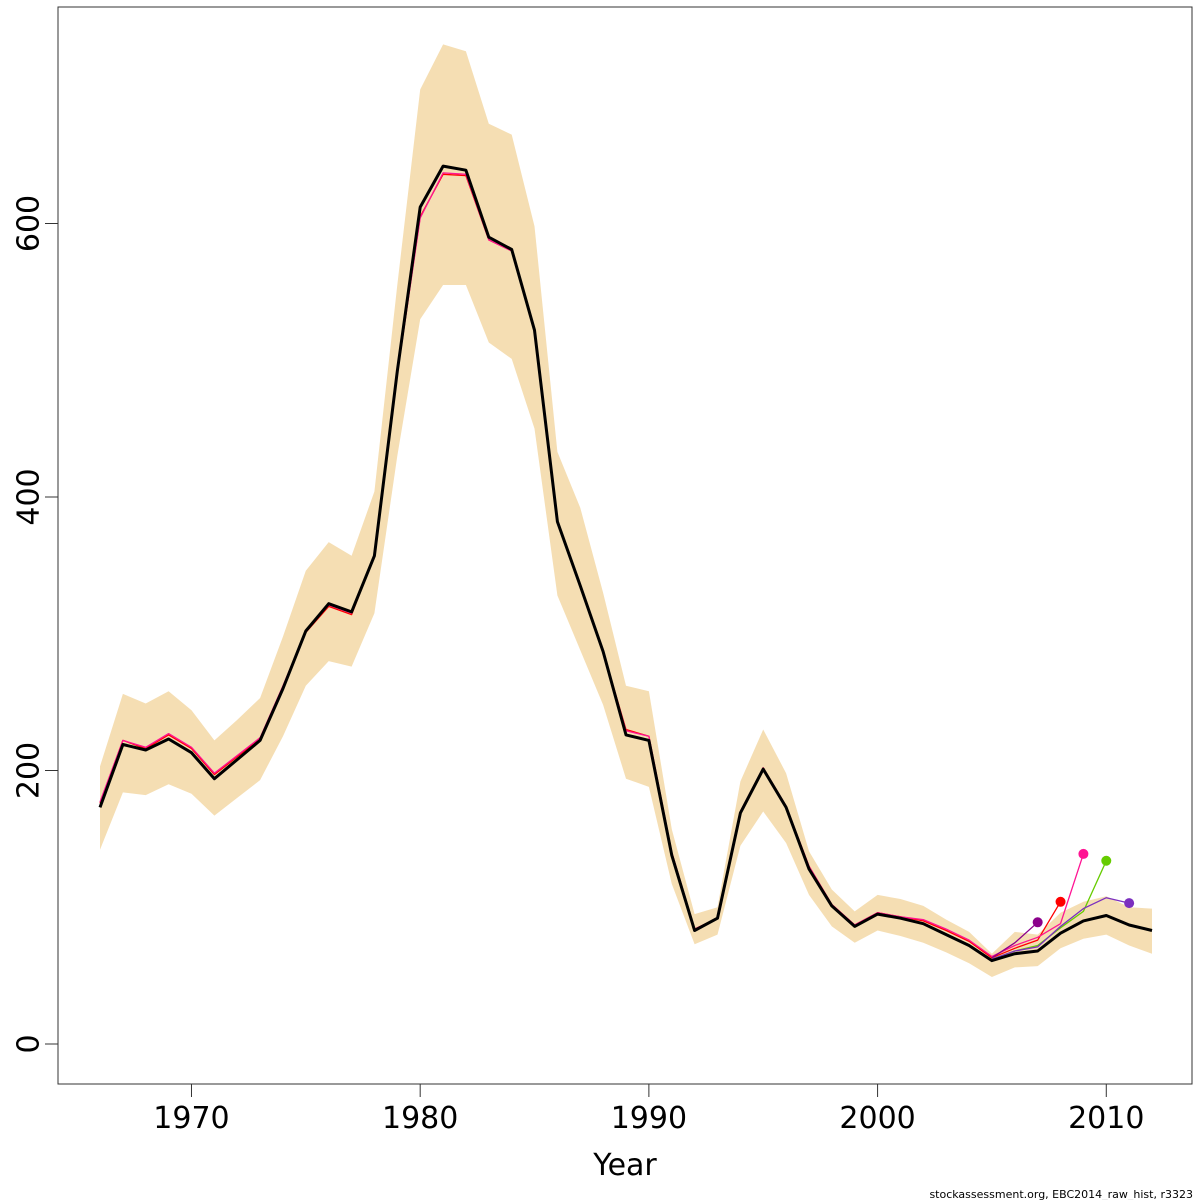  Describe the element at coordinates (1106, 1118) in the screenshot. I see `x-tick-label: 2010` at that location.